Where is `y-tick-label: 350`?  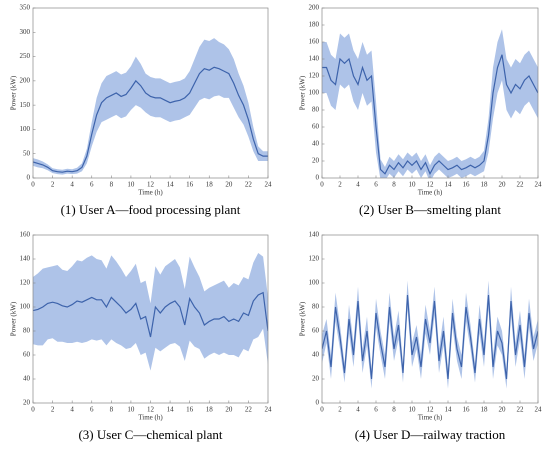 y-tick-label: 350 is located at coordinates (25, 8).